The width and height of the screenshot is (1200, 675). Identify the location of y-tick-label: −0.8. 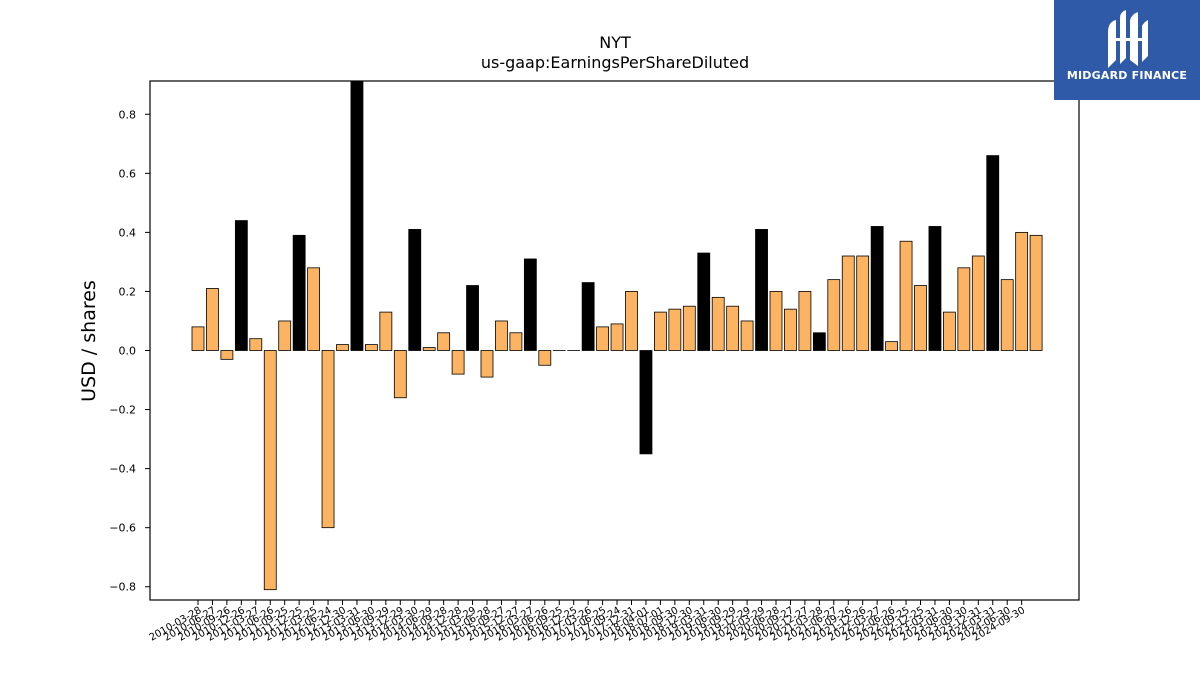
(122, 587).